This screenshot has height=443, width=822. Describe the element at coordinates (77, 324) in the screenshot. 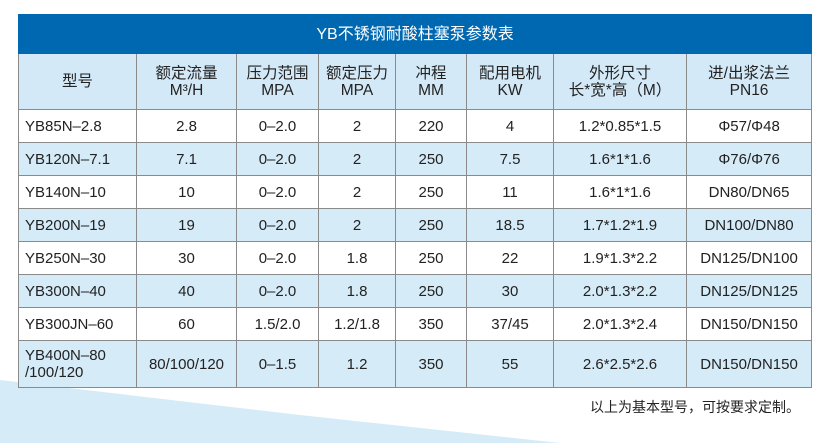

I see `model-cell: YB300JN–60` at that location.